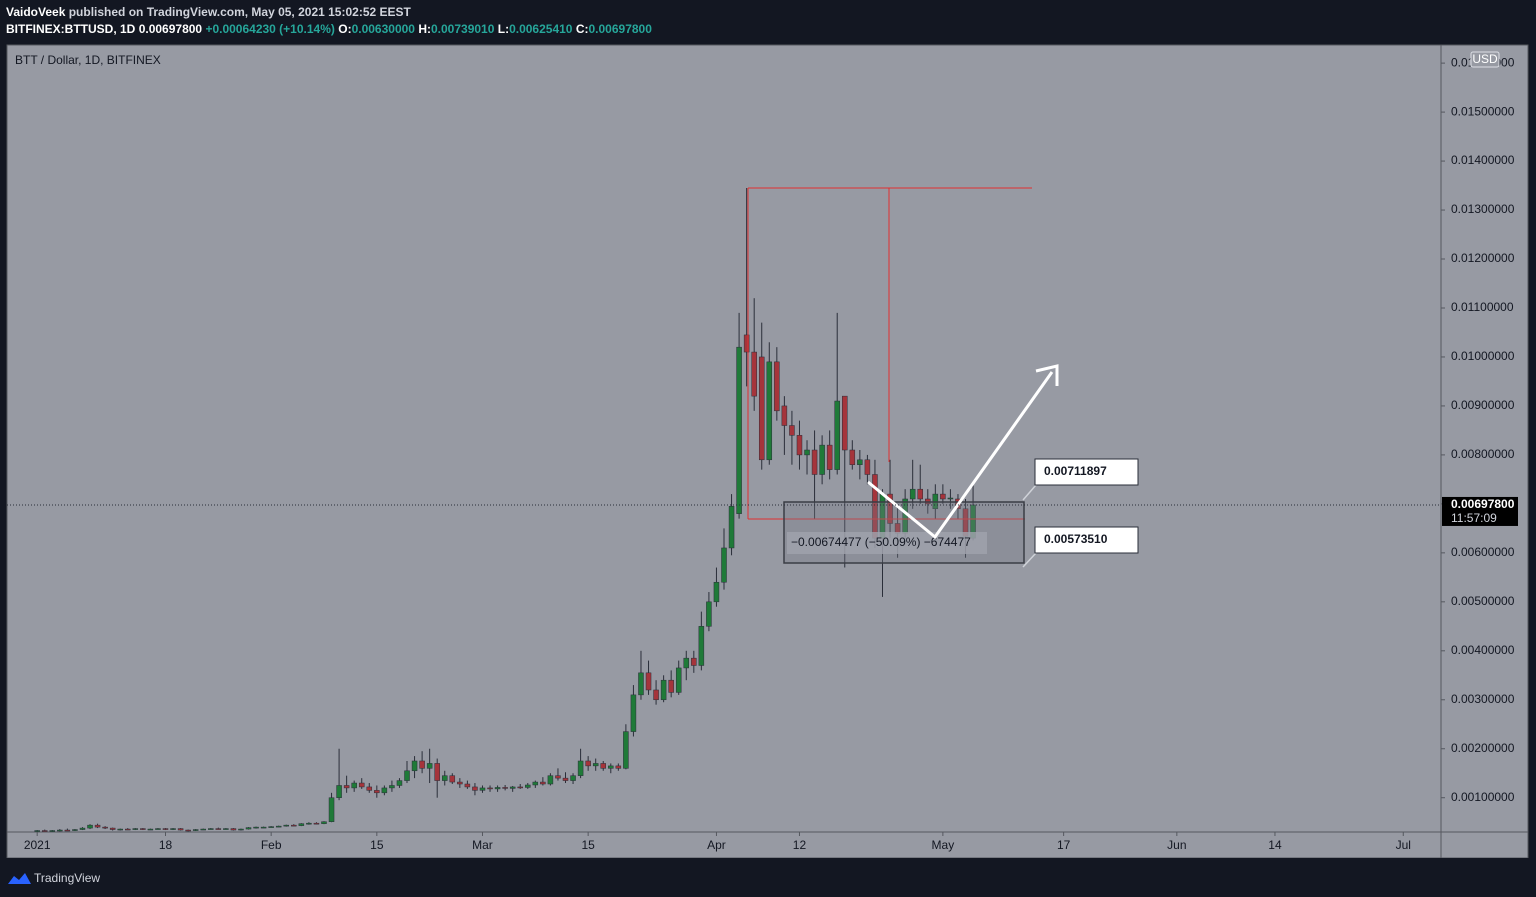 This screenshot has height=897, width=1536. I want to click on last-price-label: 0.00697800, so click(1483, 504).